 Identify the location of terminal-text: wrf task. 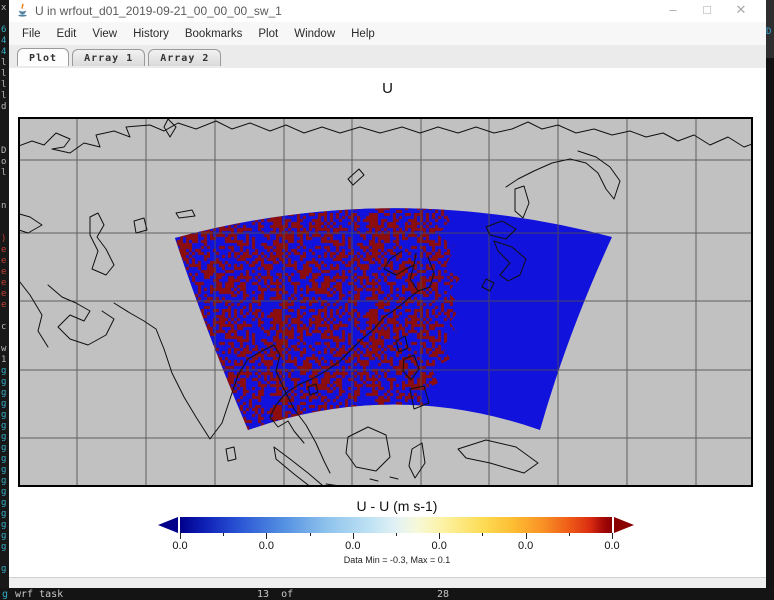
(39, 594).